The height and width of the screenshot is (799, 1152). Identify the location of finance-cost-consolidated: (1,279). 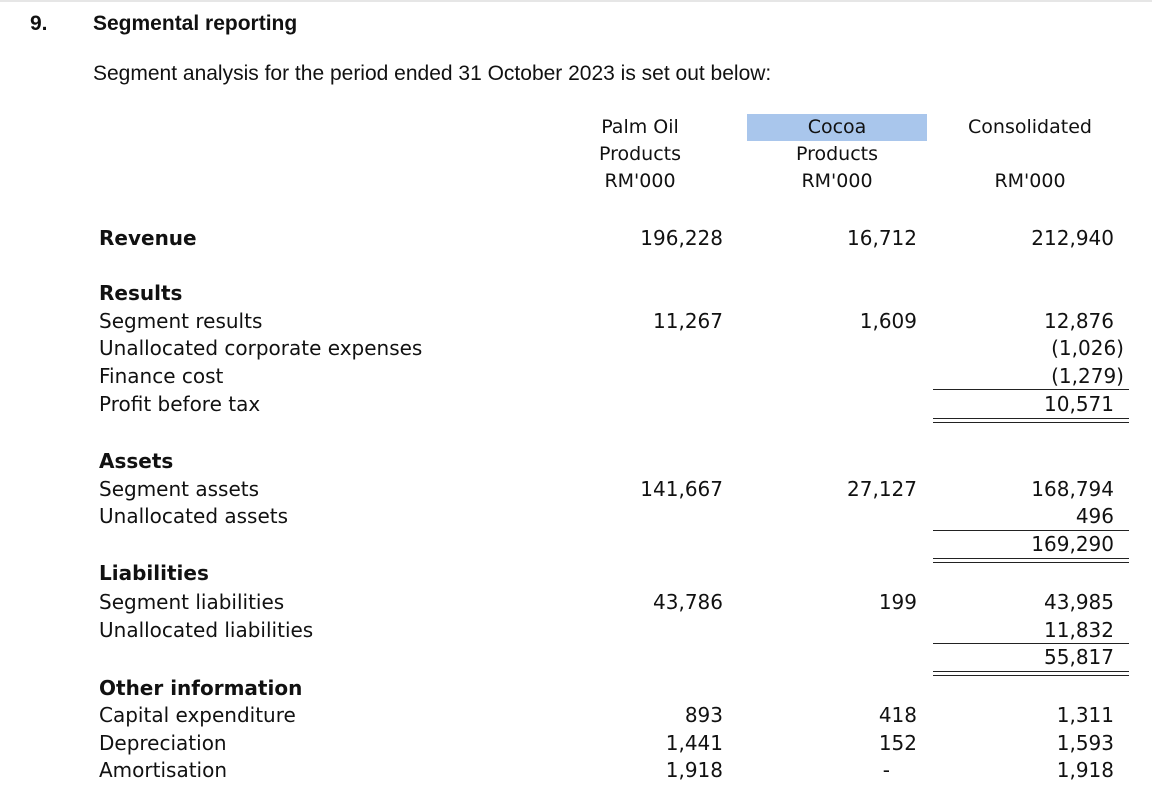
(1087, 376).